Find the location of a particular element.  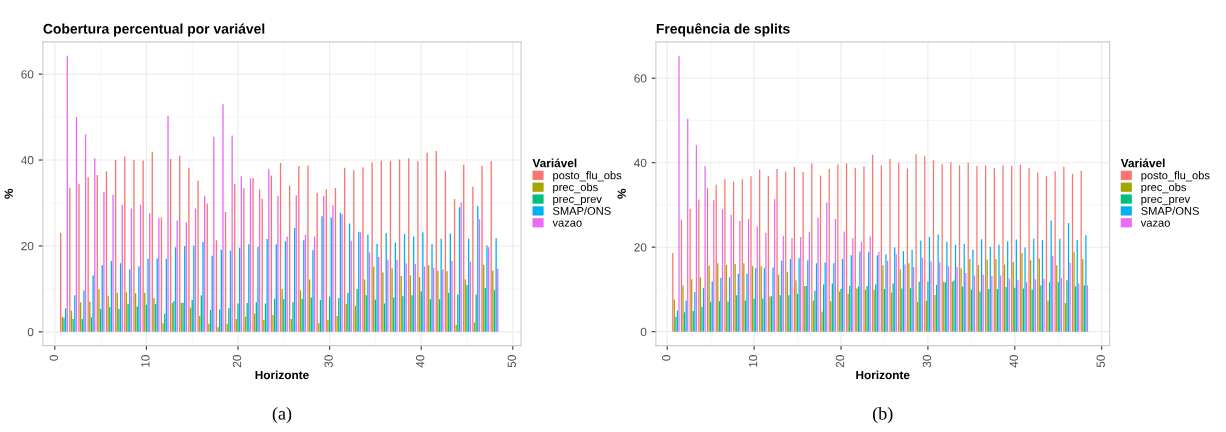

text: (b) is located at coordinates (882, 415).